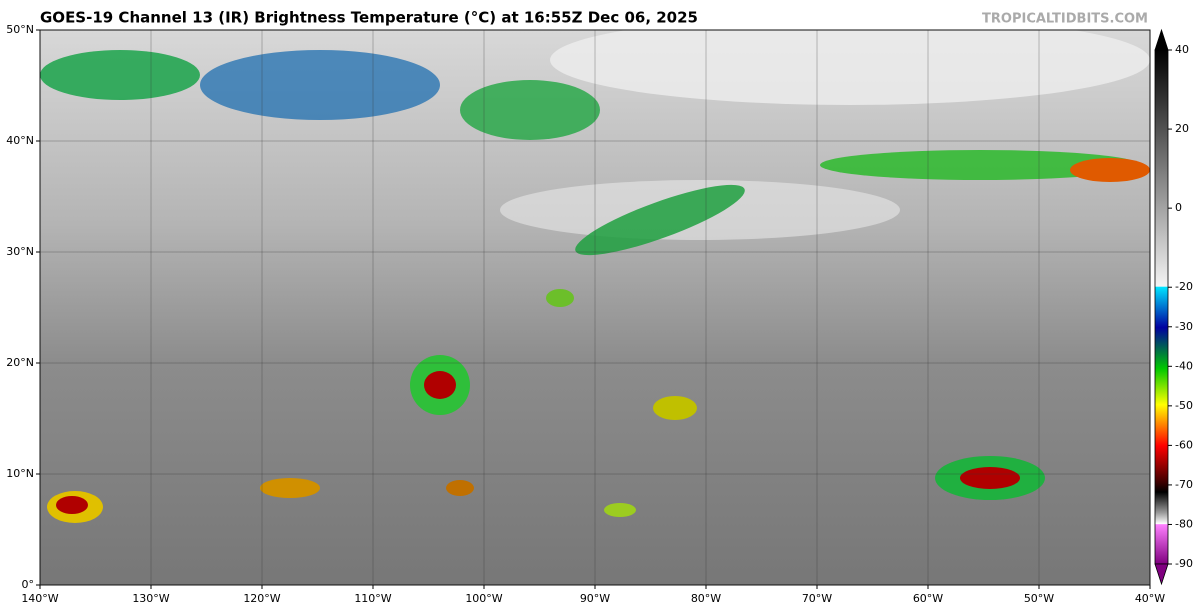 This screenshot has height=608, width=1200. I want to click on lon-label: 100°W, so click(483, 598).